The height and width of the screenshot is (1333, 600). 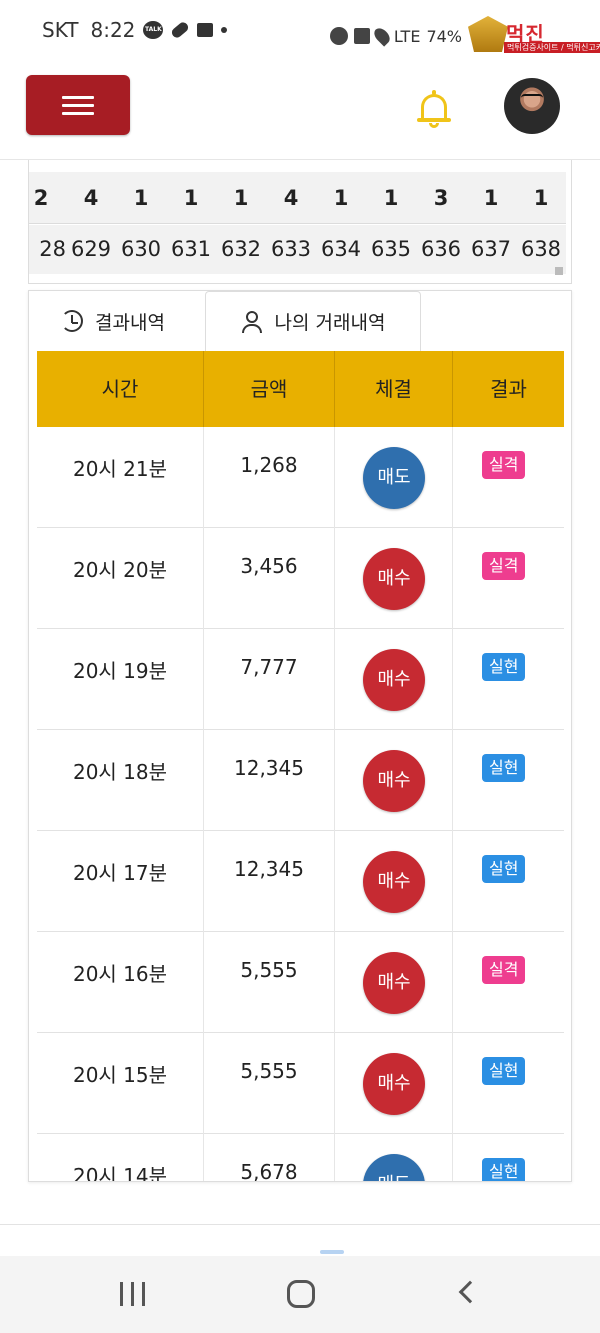 What do you see at coordinates (113, 321) in the screenshot?
I see `tab-results: 결과내역` at bounding box center [113, 321].